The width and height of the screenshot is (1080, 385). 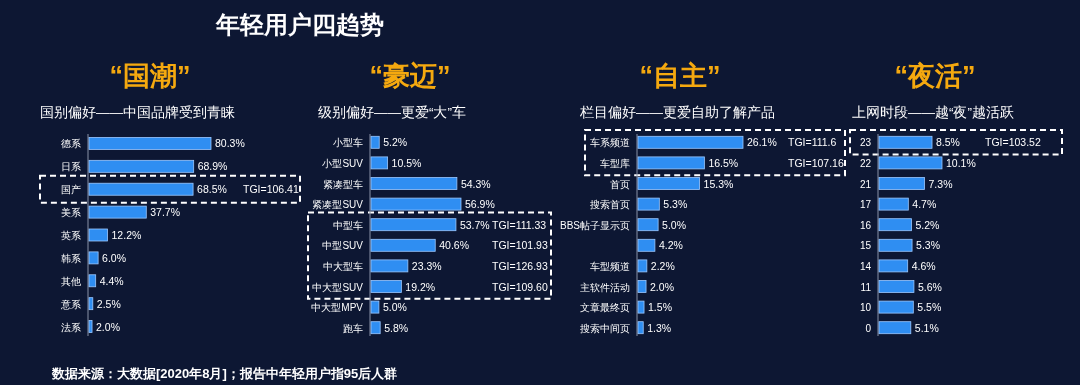 What do you see at coordinates (940, 183) in the screenshot?
I see `data-label: 7.3%` at bounding box center [940, 183].